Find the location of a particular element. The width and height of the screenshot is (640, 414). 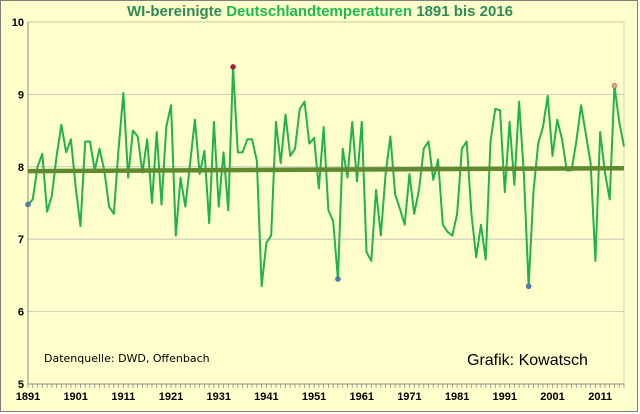

y-tick-label: 9 is located at coordinates (21, 95).